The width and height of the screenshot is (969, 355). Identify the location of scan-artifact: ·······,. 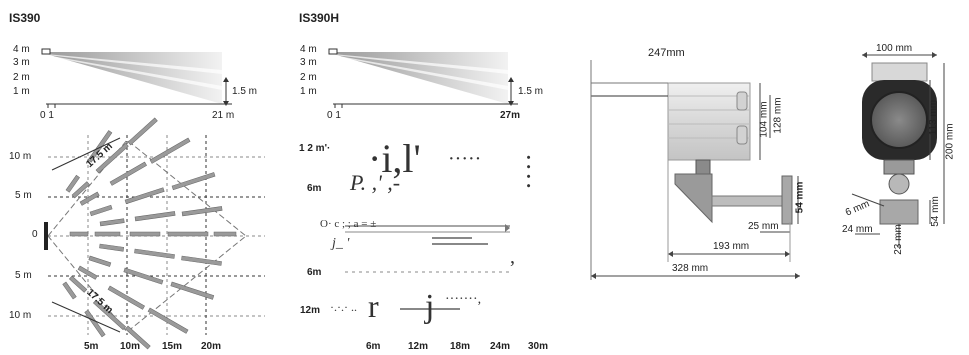
(463, 299).